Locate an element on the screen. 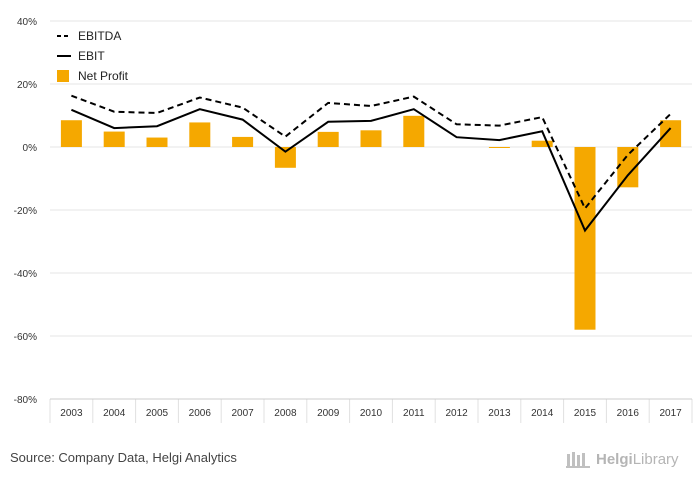  logo-text-library: Library is located at coordinates (655, 459).